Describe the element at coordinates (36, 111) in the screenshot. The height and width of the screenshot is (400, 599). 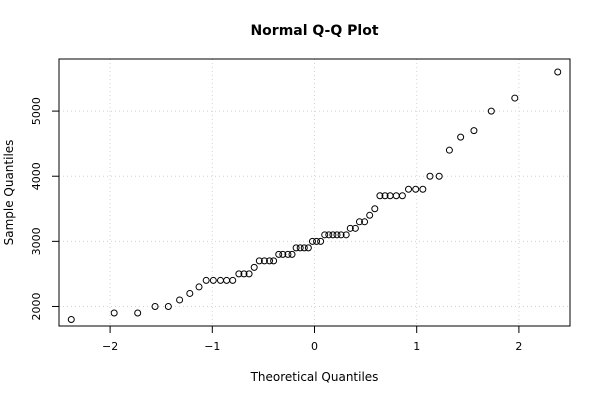
I see `y-tick-label: 5000` at that location.